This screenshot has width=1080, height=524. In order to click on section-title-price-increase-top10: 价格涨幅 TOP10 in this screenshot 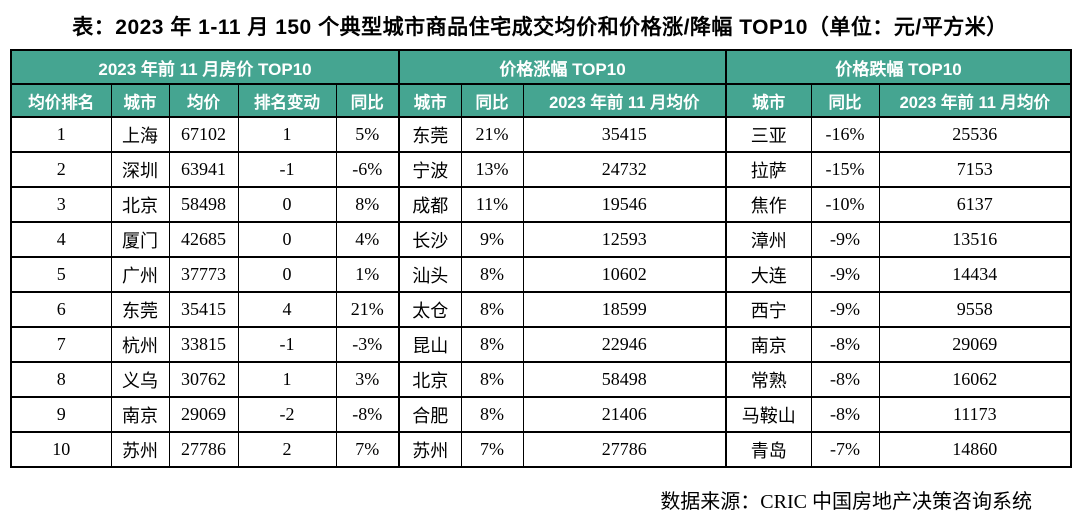, I will do `click(562, 67)`.